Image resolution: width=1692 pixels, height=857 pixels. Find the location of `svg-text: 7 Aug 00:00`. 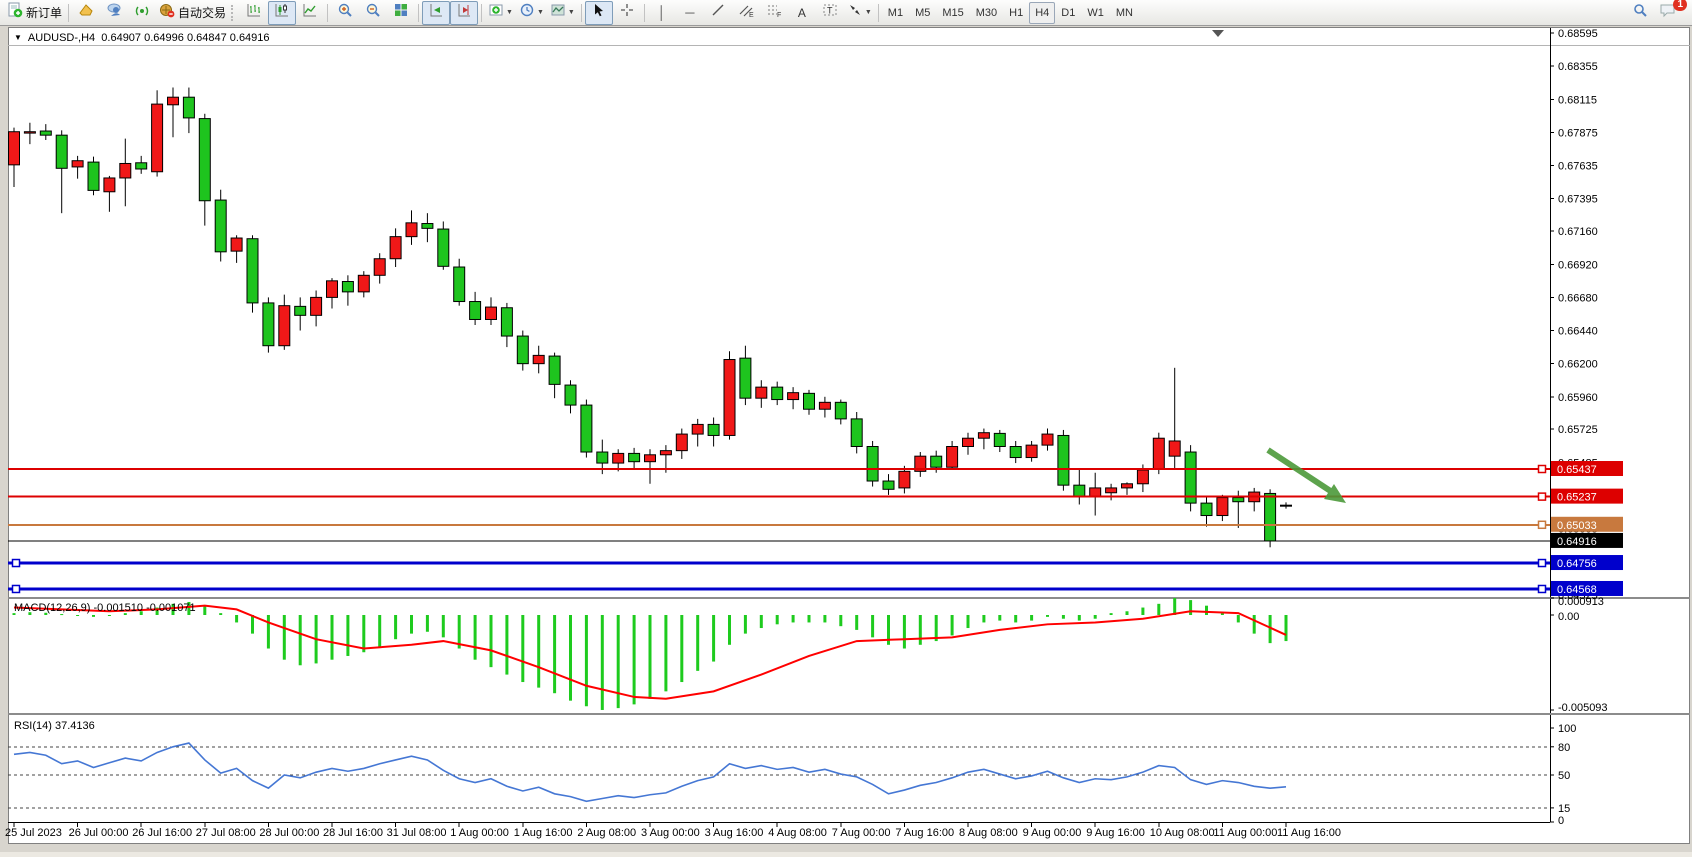

svg-text: 7 Aug 00:00 is located at coordinates (861, 833).